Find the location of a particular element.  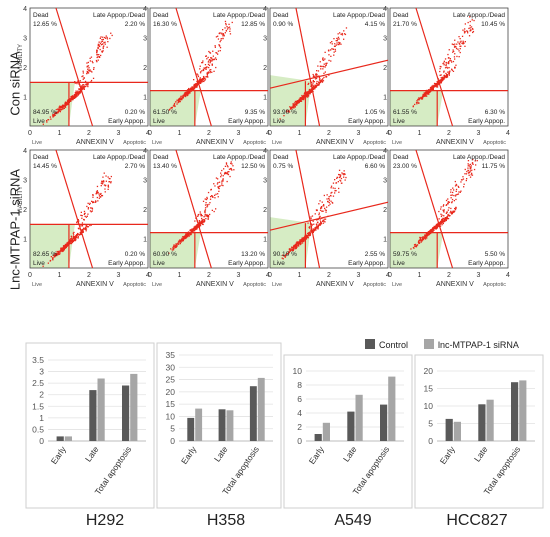

flow-x-tick: 0 is located at coordinates (30, 275).